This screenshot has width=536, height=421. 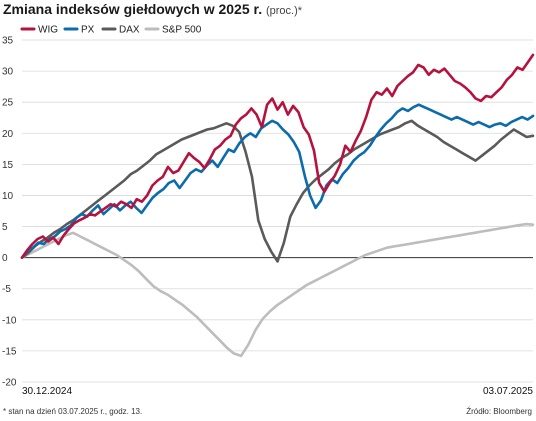 What do you see at coordinates (6, 289) in the screenshot?
I see `y-tick-label: -5` at bounding box center [6, 289].